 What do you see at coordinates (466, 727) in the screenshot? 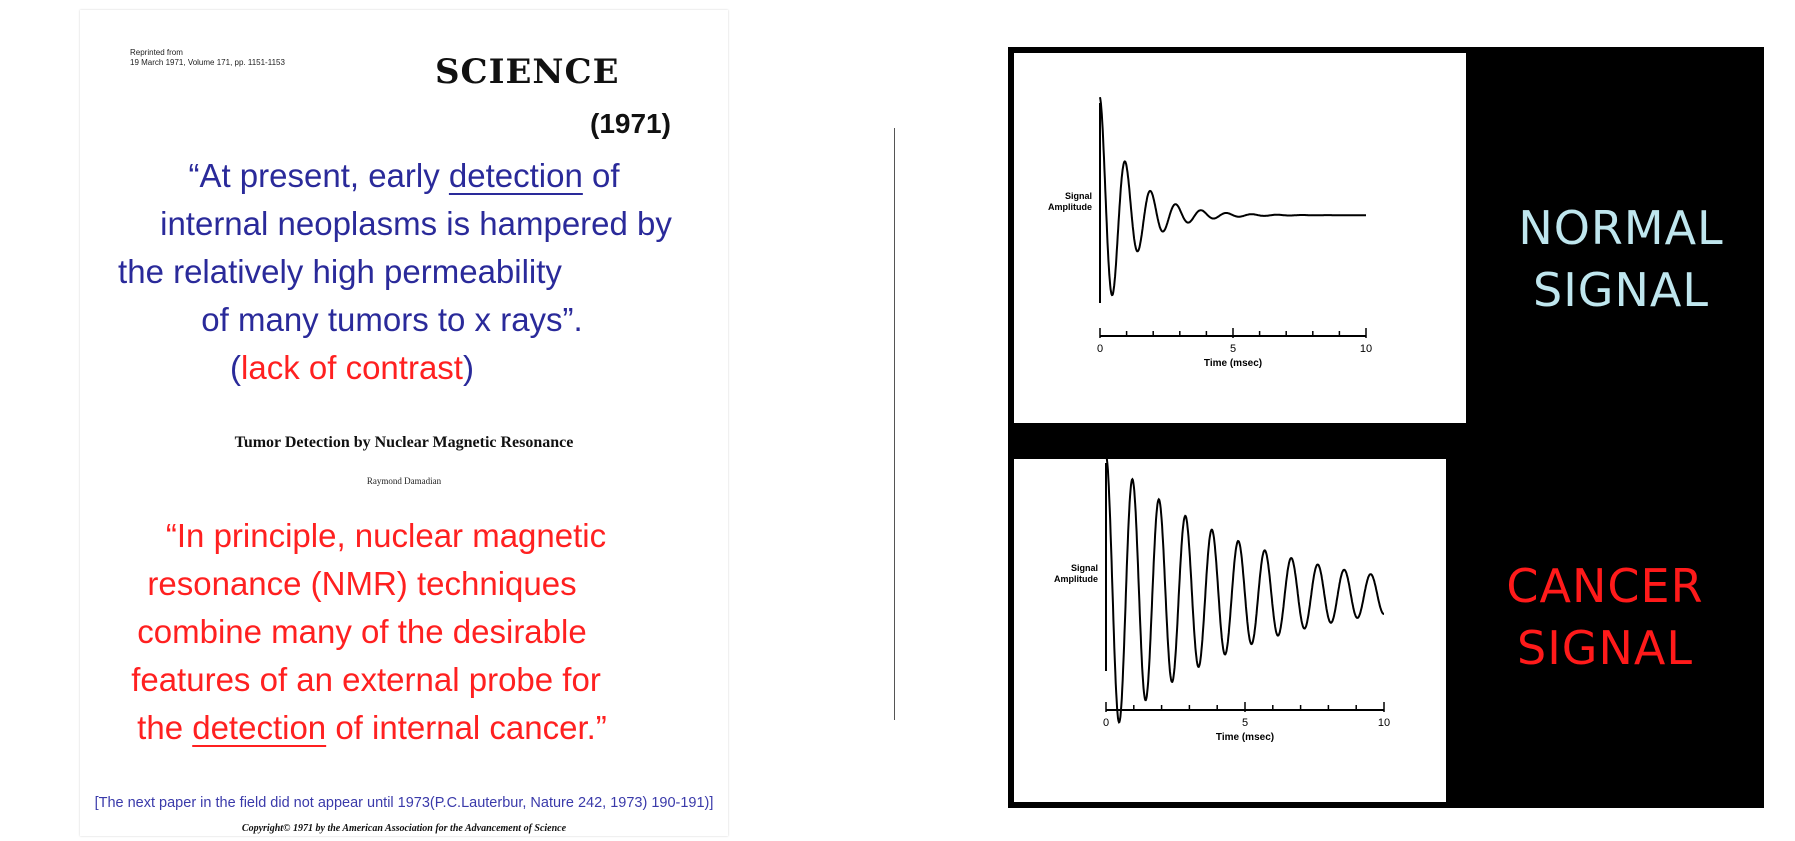
I see `quote-2-text: of internal cancer.”` at bounding box center [466, 727].